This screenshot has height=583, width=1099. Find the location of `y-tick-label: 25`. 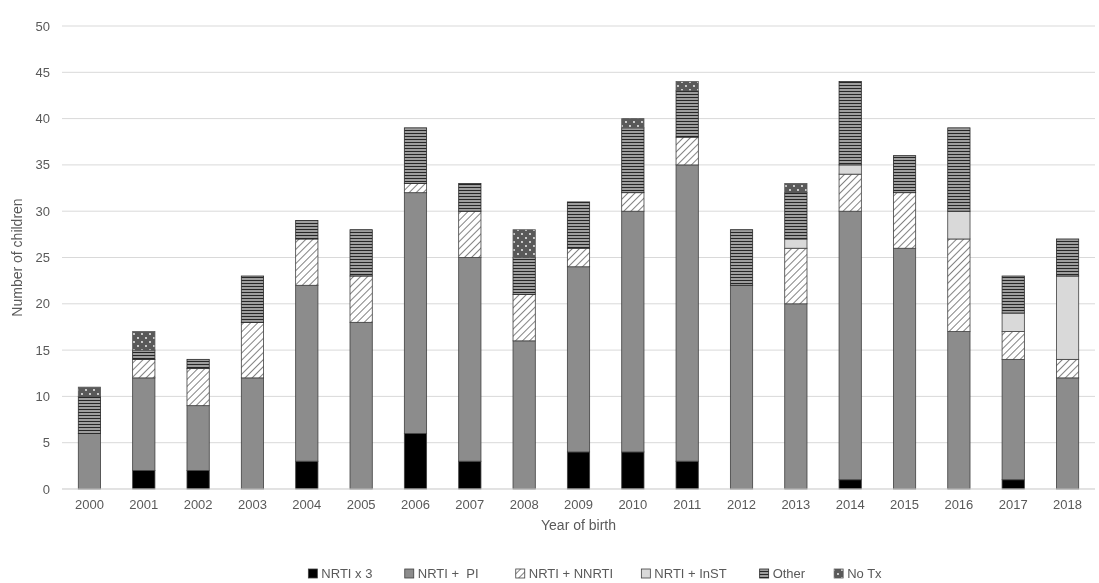

y-tick-label: 25 is located at coordinates (42, 258).